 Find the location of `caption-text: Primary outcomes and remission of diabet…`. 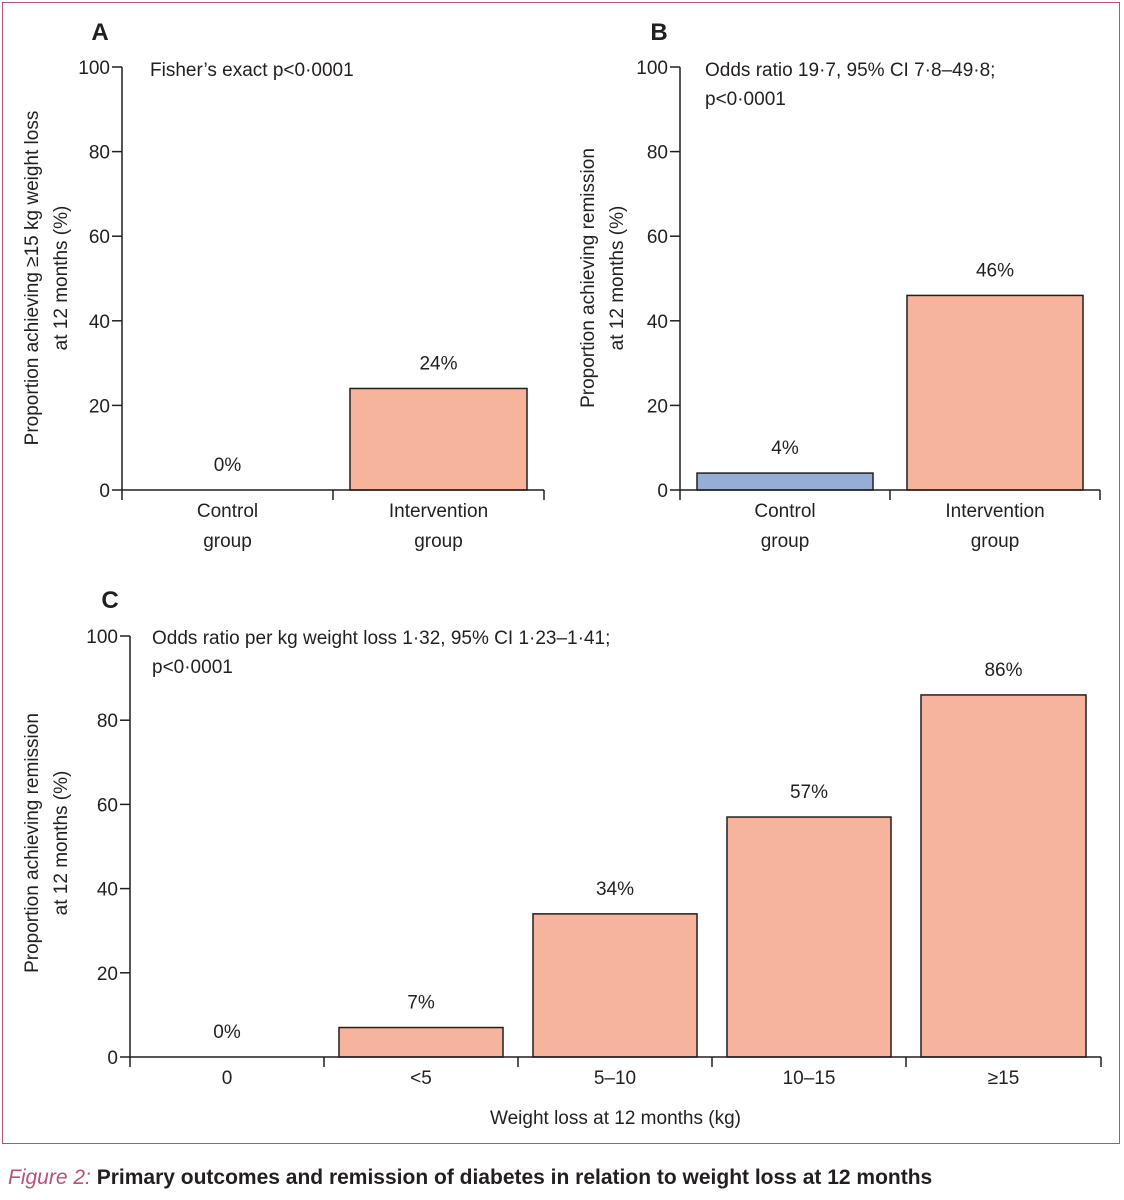

caption-text: Primary outcomes and remission of diabet… is located at coordinates (511, 1177).